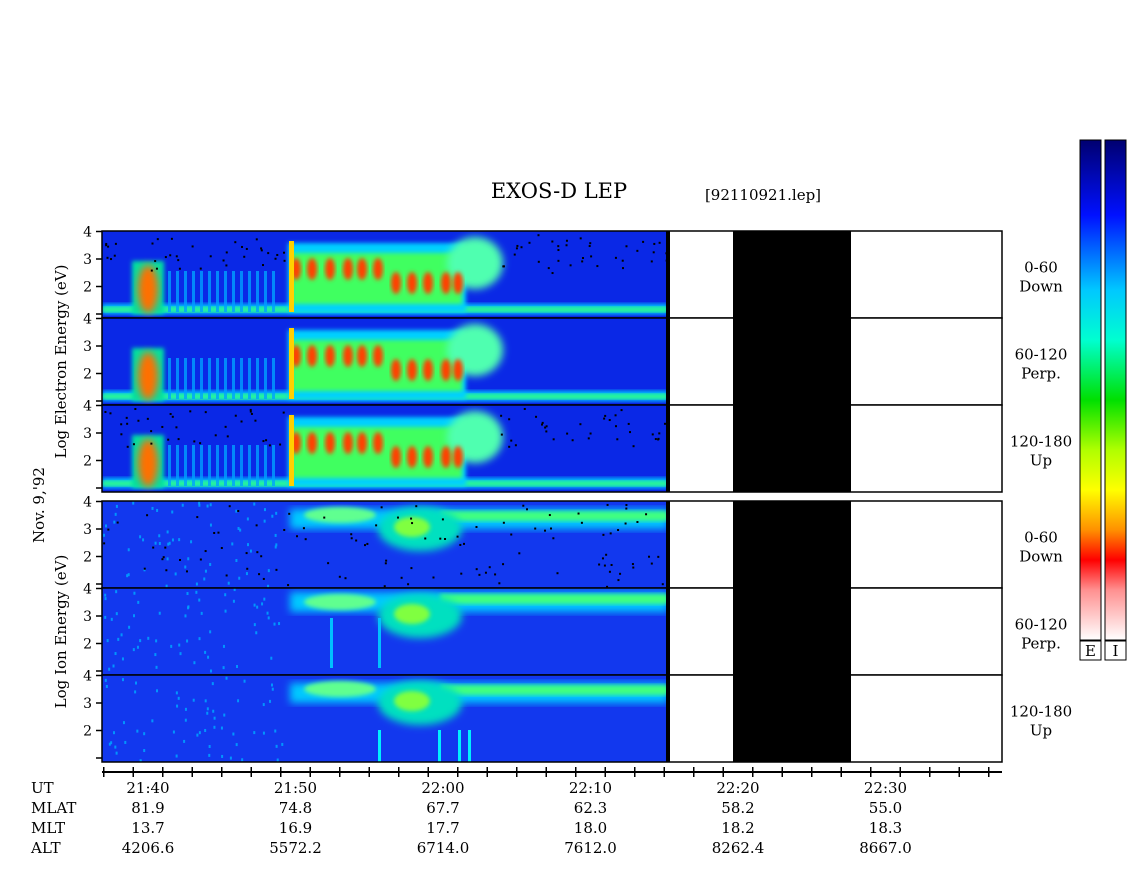 Image resolution: width=1130 pixels, height=875 pixels. I want to click on ion-energy-ylabel: Log Ion Energy (eV), so click(61, 632).